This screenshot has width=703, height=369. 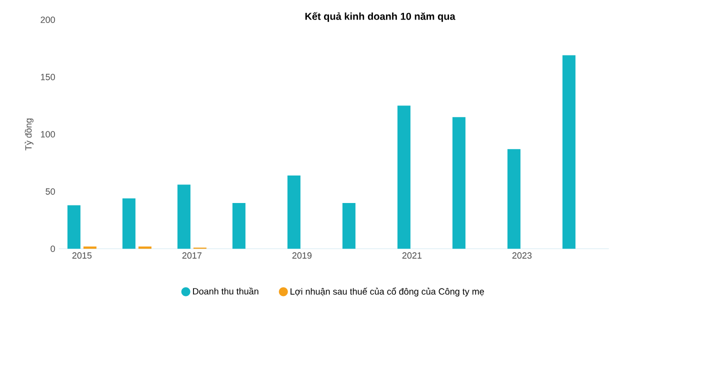 What do you see at coordinates (47, 19) in the screenshot?
I see `y-tick-label: 200` at bounding box center [47, 19].